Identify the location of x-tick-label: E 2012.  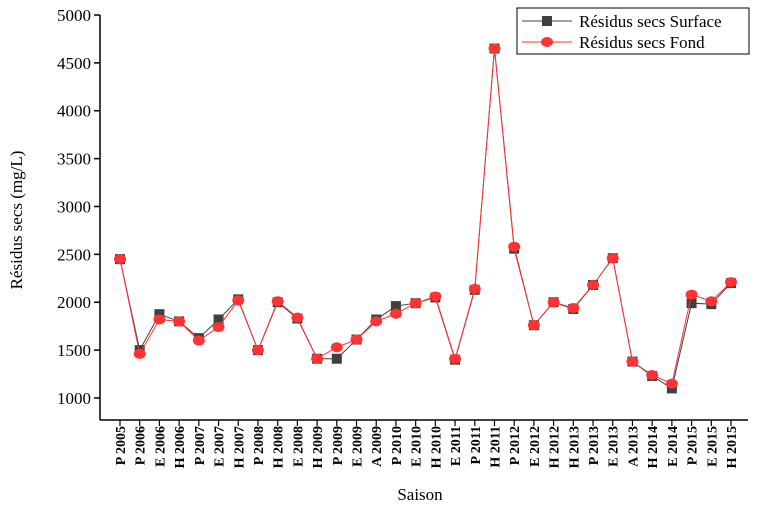
(535, 446).